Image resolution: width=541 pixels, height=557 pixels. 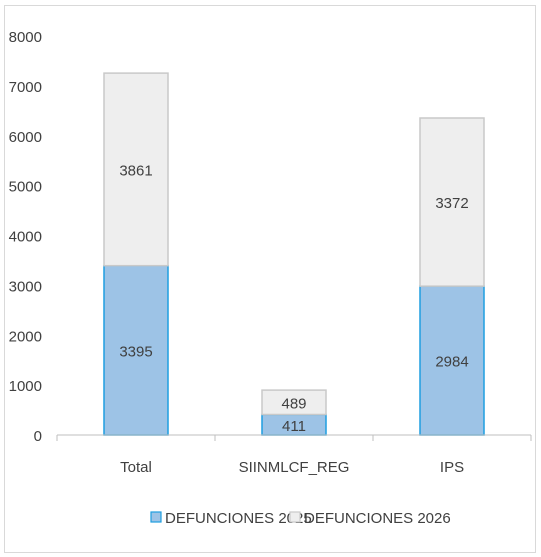 I want to click on y-tick-label: 0, so click(x=38, y=436).